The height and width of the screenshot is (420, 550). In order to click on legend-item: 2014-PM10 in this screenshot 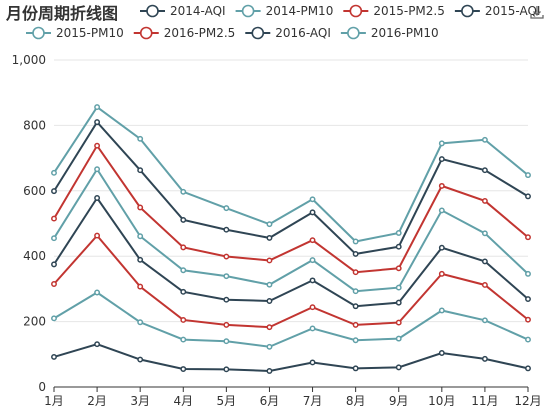, I will do `click(284, 11)`.